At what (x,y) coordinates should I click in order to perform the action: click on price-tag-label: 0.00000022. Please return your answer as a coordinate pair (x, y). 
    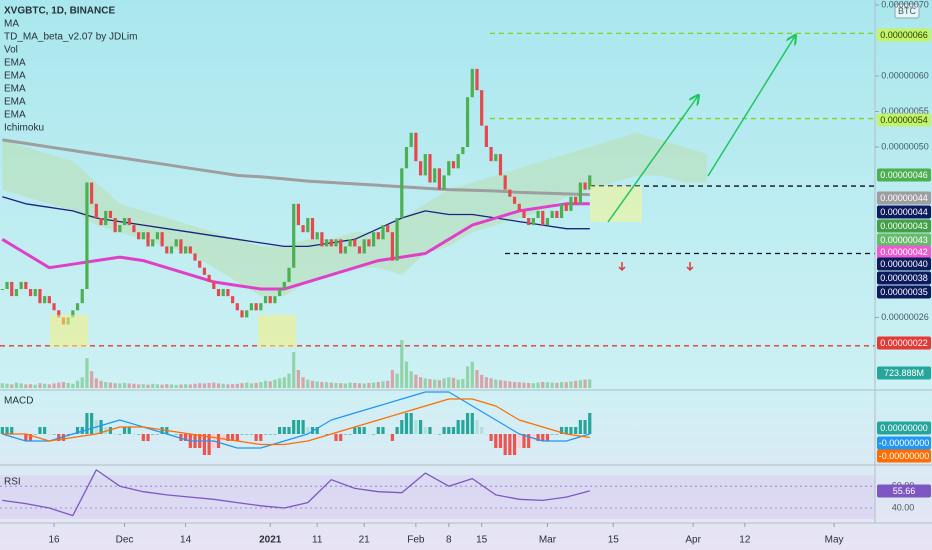
    Looking at the image, I should click on (904, 343).